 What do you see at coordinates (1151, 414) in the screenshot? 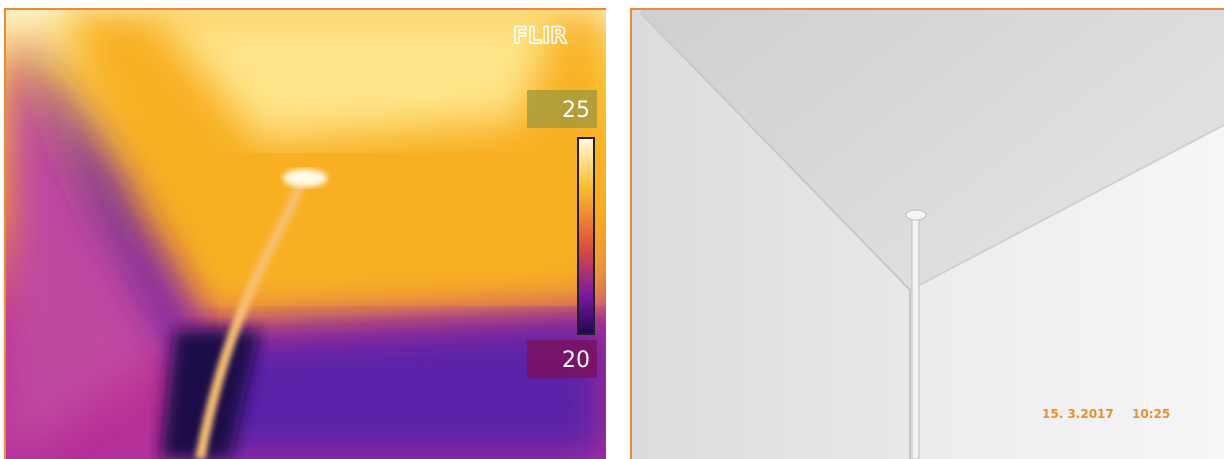
I see `photo-time: 10:25` at bounding box center [1151, 414].